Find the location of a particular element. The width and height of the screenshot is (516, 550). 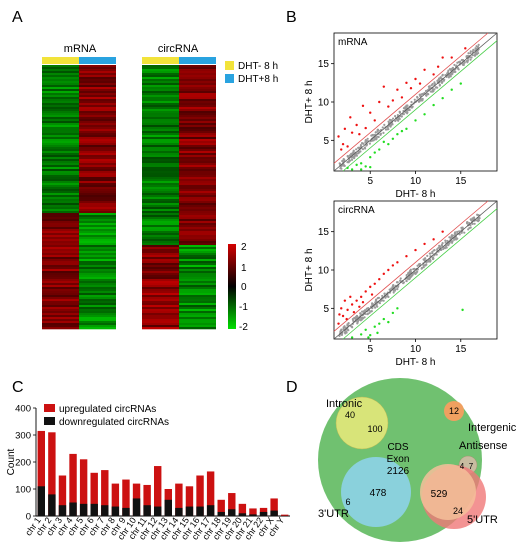

legend-label-dht-plus: DHT+8 h is located at coordinates (258, 79).